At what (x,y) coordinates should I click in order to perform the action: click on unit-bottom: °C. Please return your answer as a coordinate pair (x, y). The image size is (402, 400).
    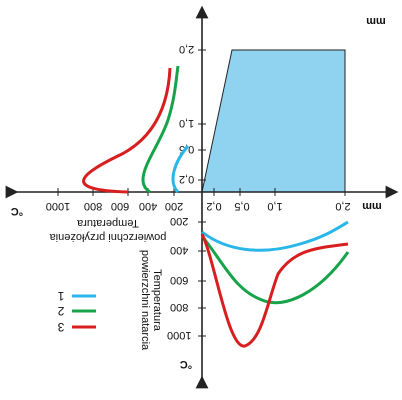
    Looking at the image, I should click on (186, 364).